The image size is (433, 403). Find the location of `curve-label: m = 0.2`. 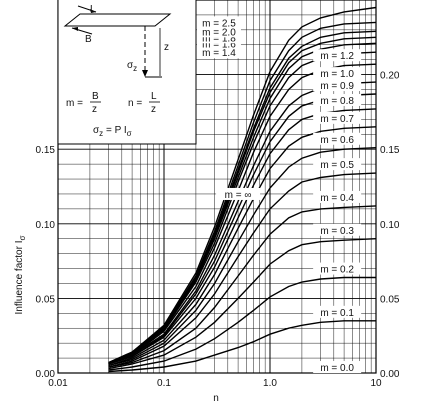

curve-label: m = 0.2 is located at coordinates (337, 270).